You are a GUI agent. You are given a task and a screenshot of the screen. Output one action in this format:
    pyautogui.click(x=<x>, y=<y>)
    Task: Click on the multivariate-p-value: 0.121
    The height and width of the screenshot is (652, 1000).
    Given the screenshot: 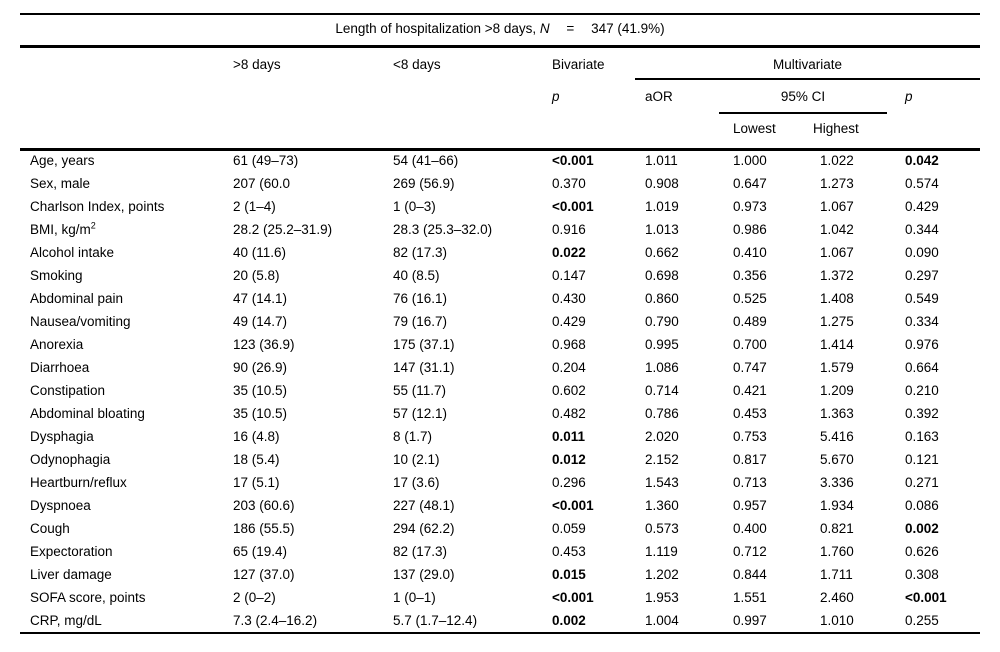 What is the action you would take?
    pyautogui.click(x=922, y=459)
    